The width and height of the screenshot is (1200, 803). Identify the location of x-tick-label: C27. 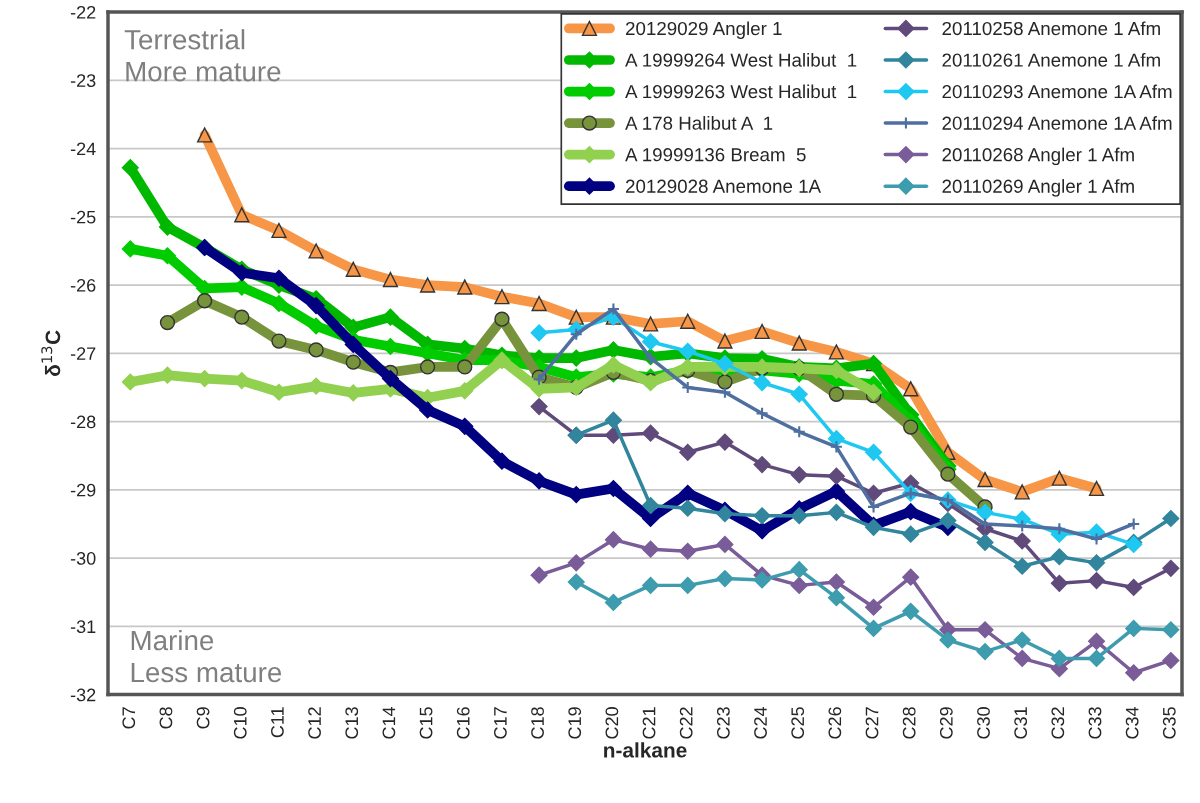
(872, 723).